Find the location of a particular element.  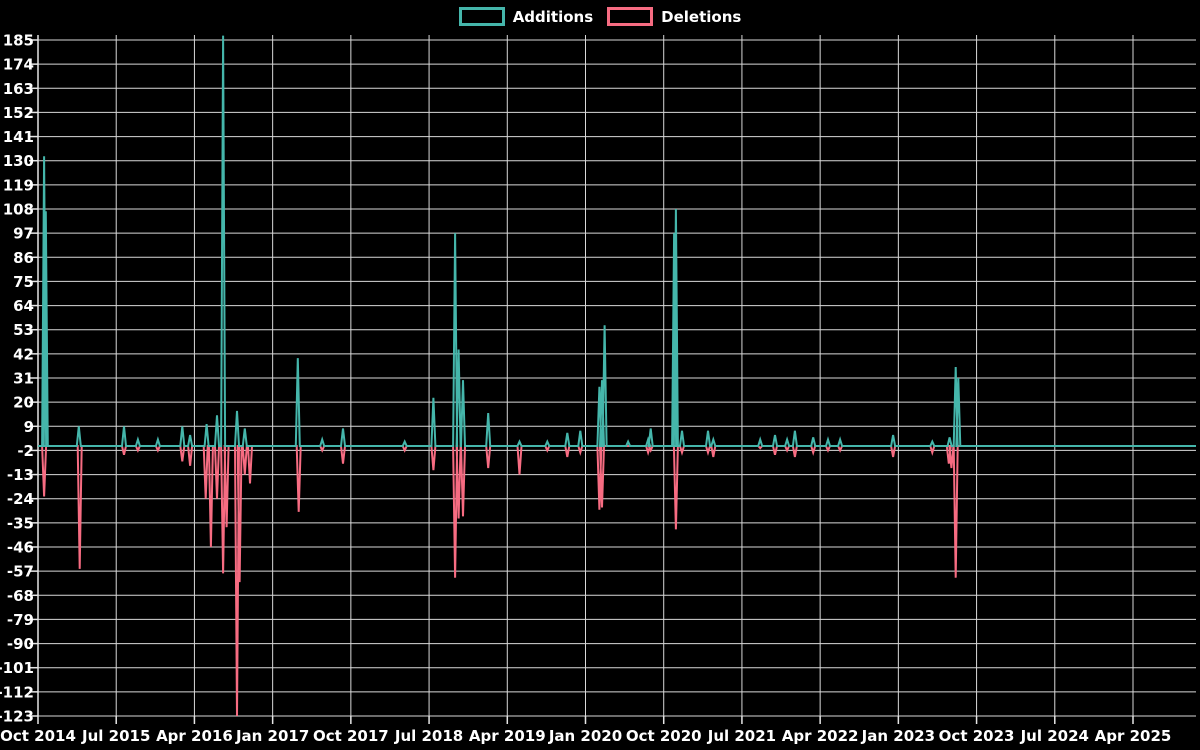

x-tick-label: Jan 2023 is located at coordinates (898, 736).